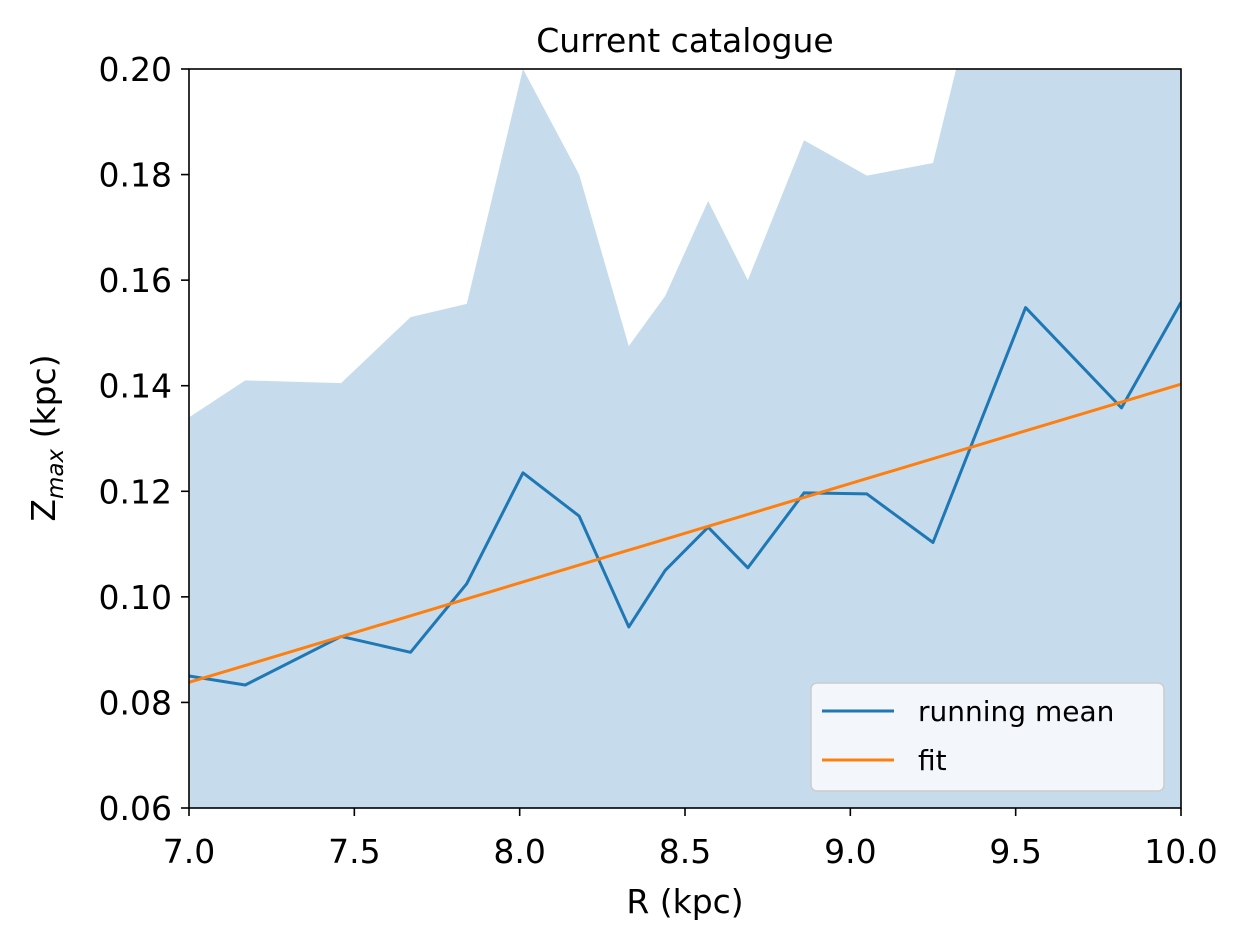  Describe the element at coordinates (135, 69) in the screenshot. I see `y-tick-label: 0.20` at that location.